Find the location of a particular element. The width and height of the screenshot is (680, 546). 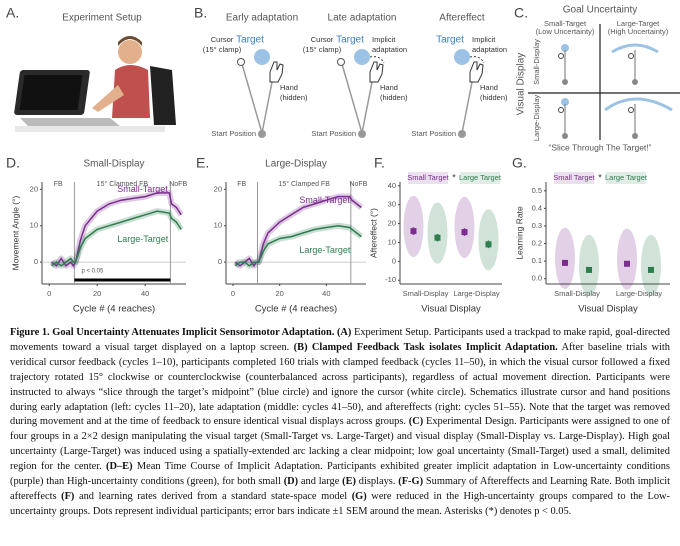

y-tick-label: 30 is located at coordinates (392, 204).